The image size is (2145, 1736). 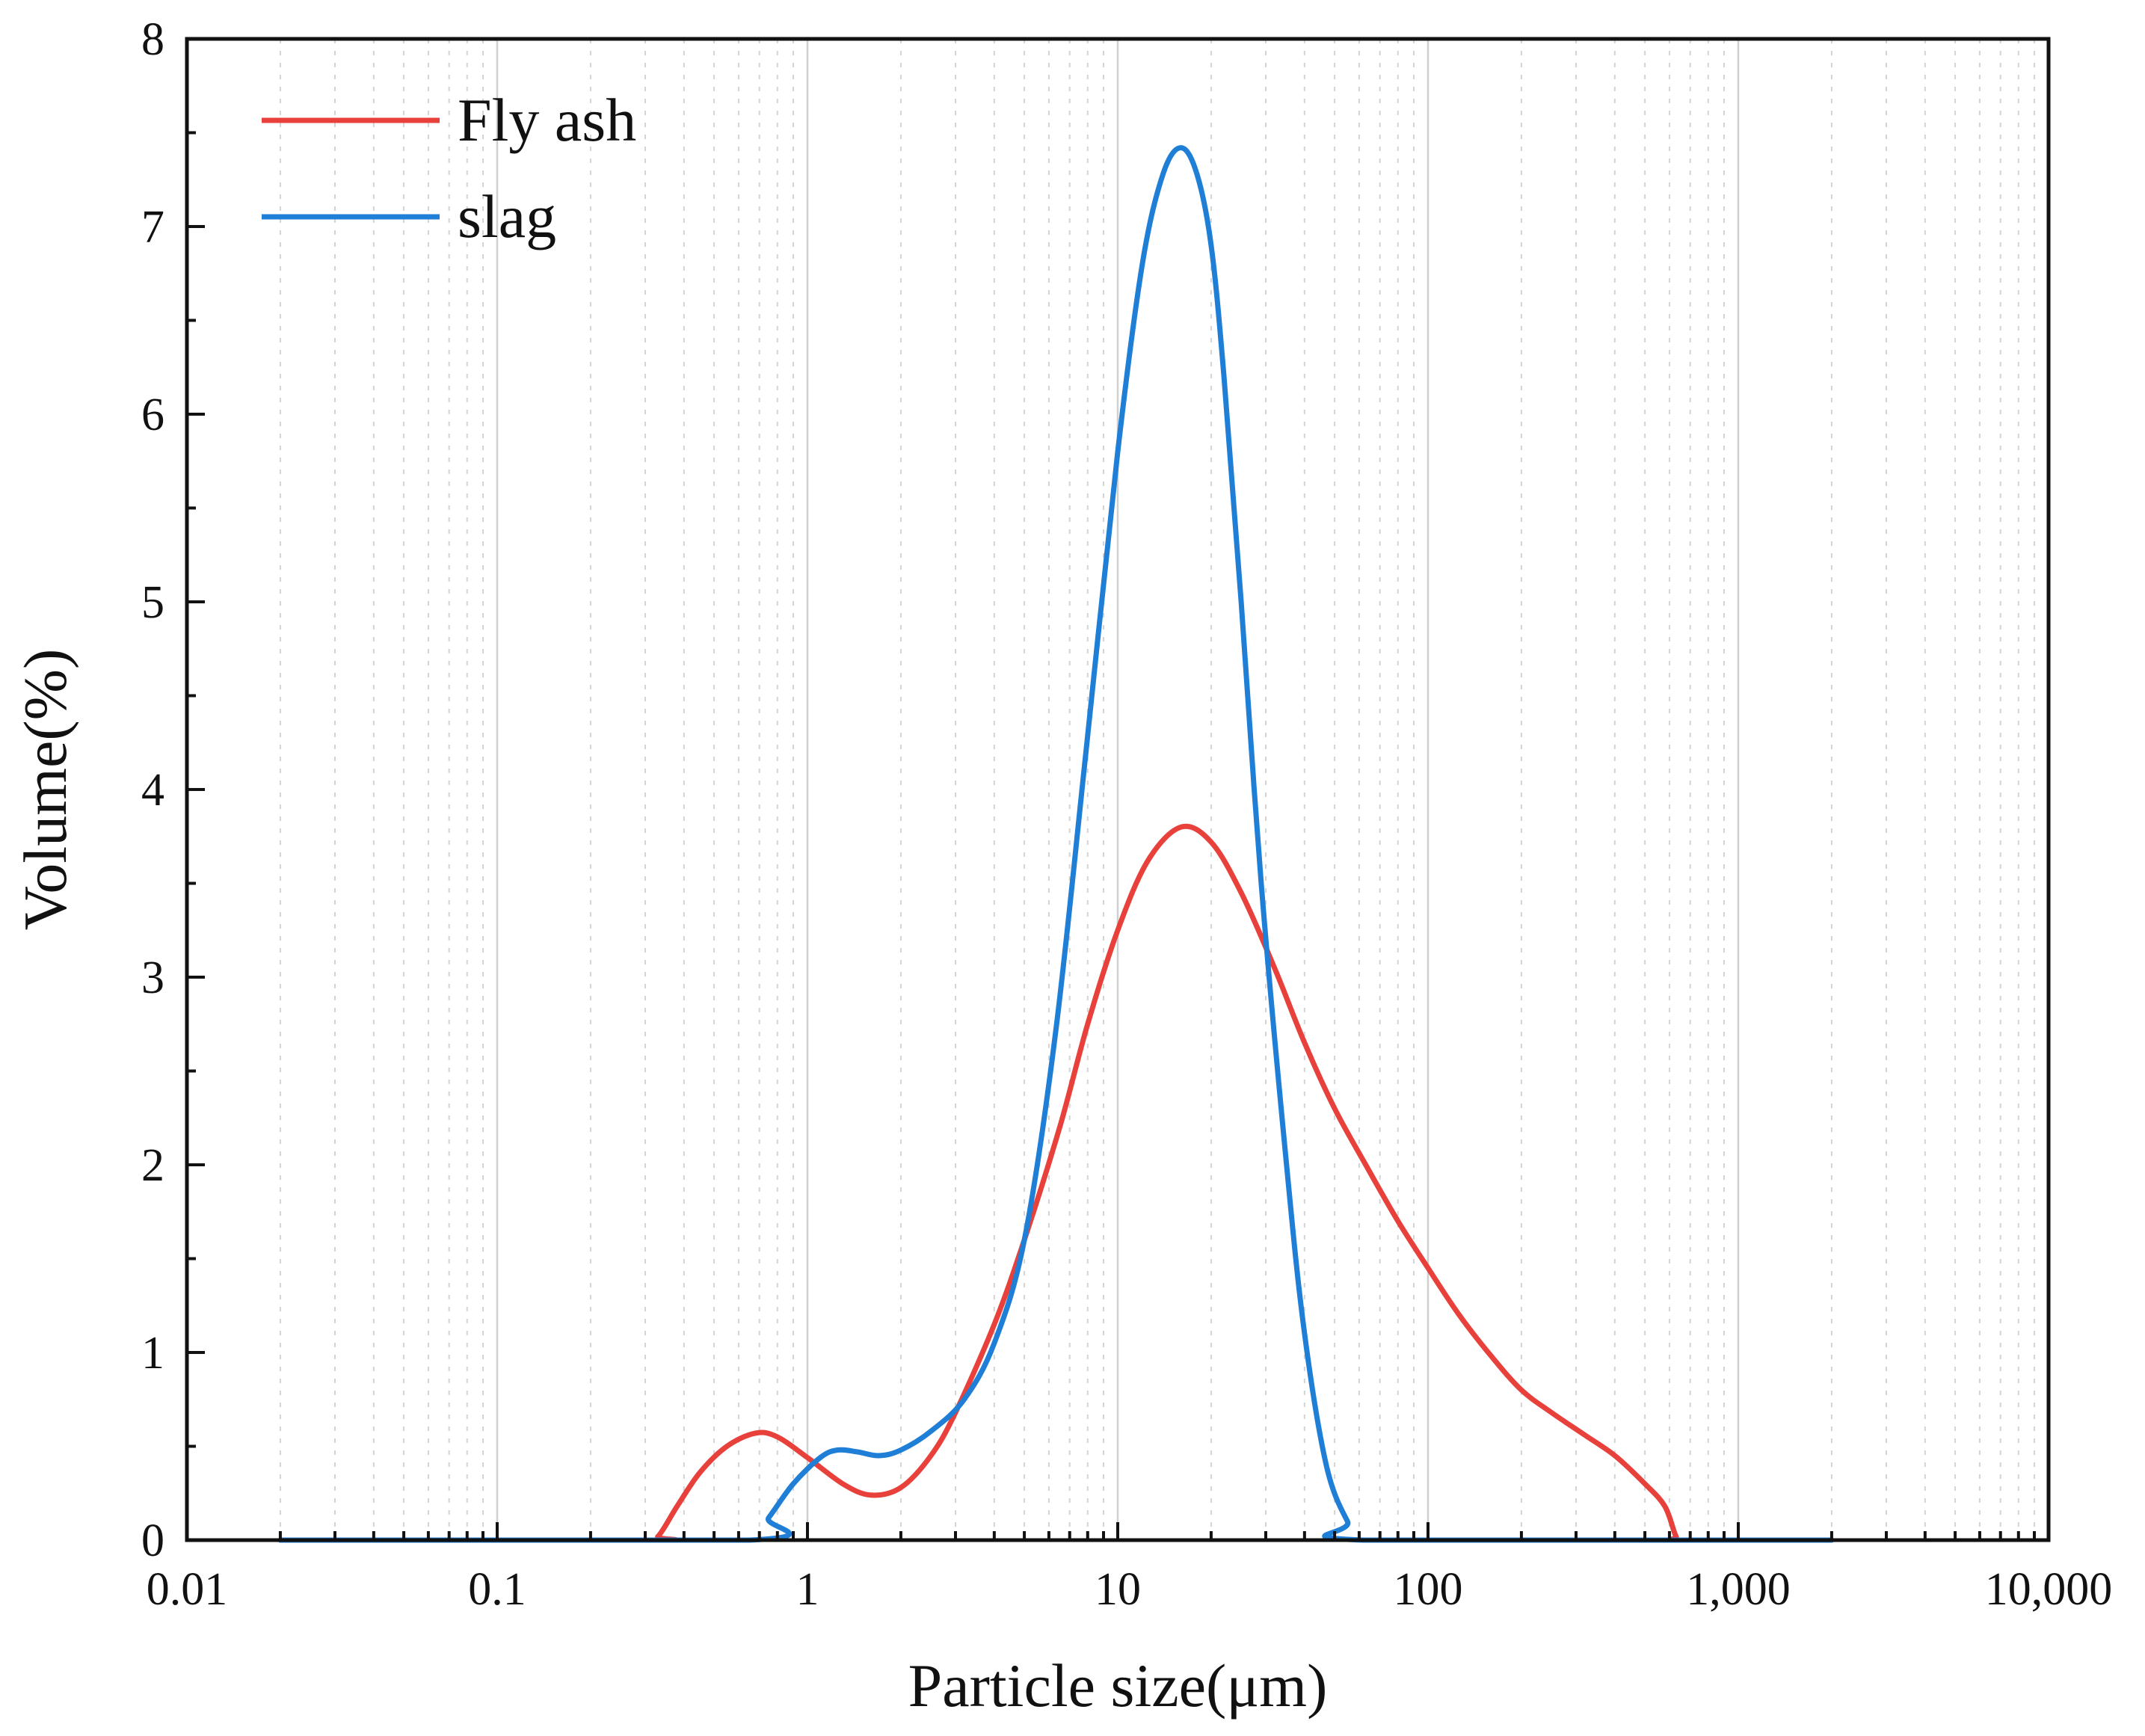 What do you see at coordinates (152, 415) in the screenshot?
I see `y-tick-label: 6` at bounding box center [152, 415].